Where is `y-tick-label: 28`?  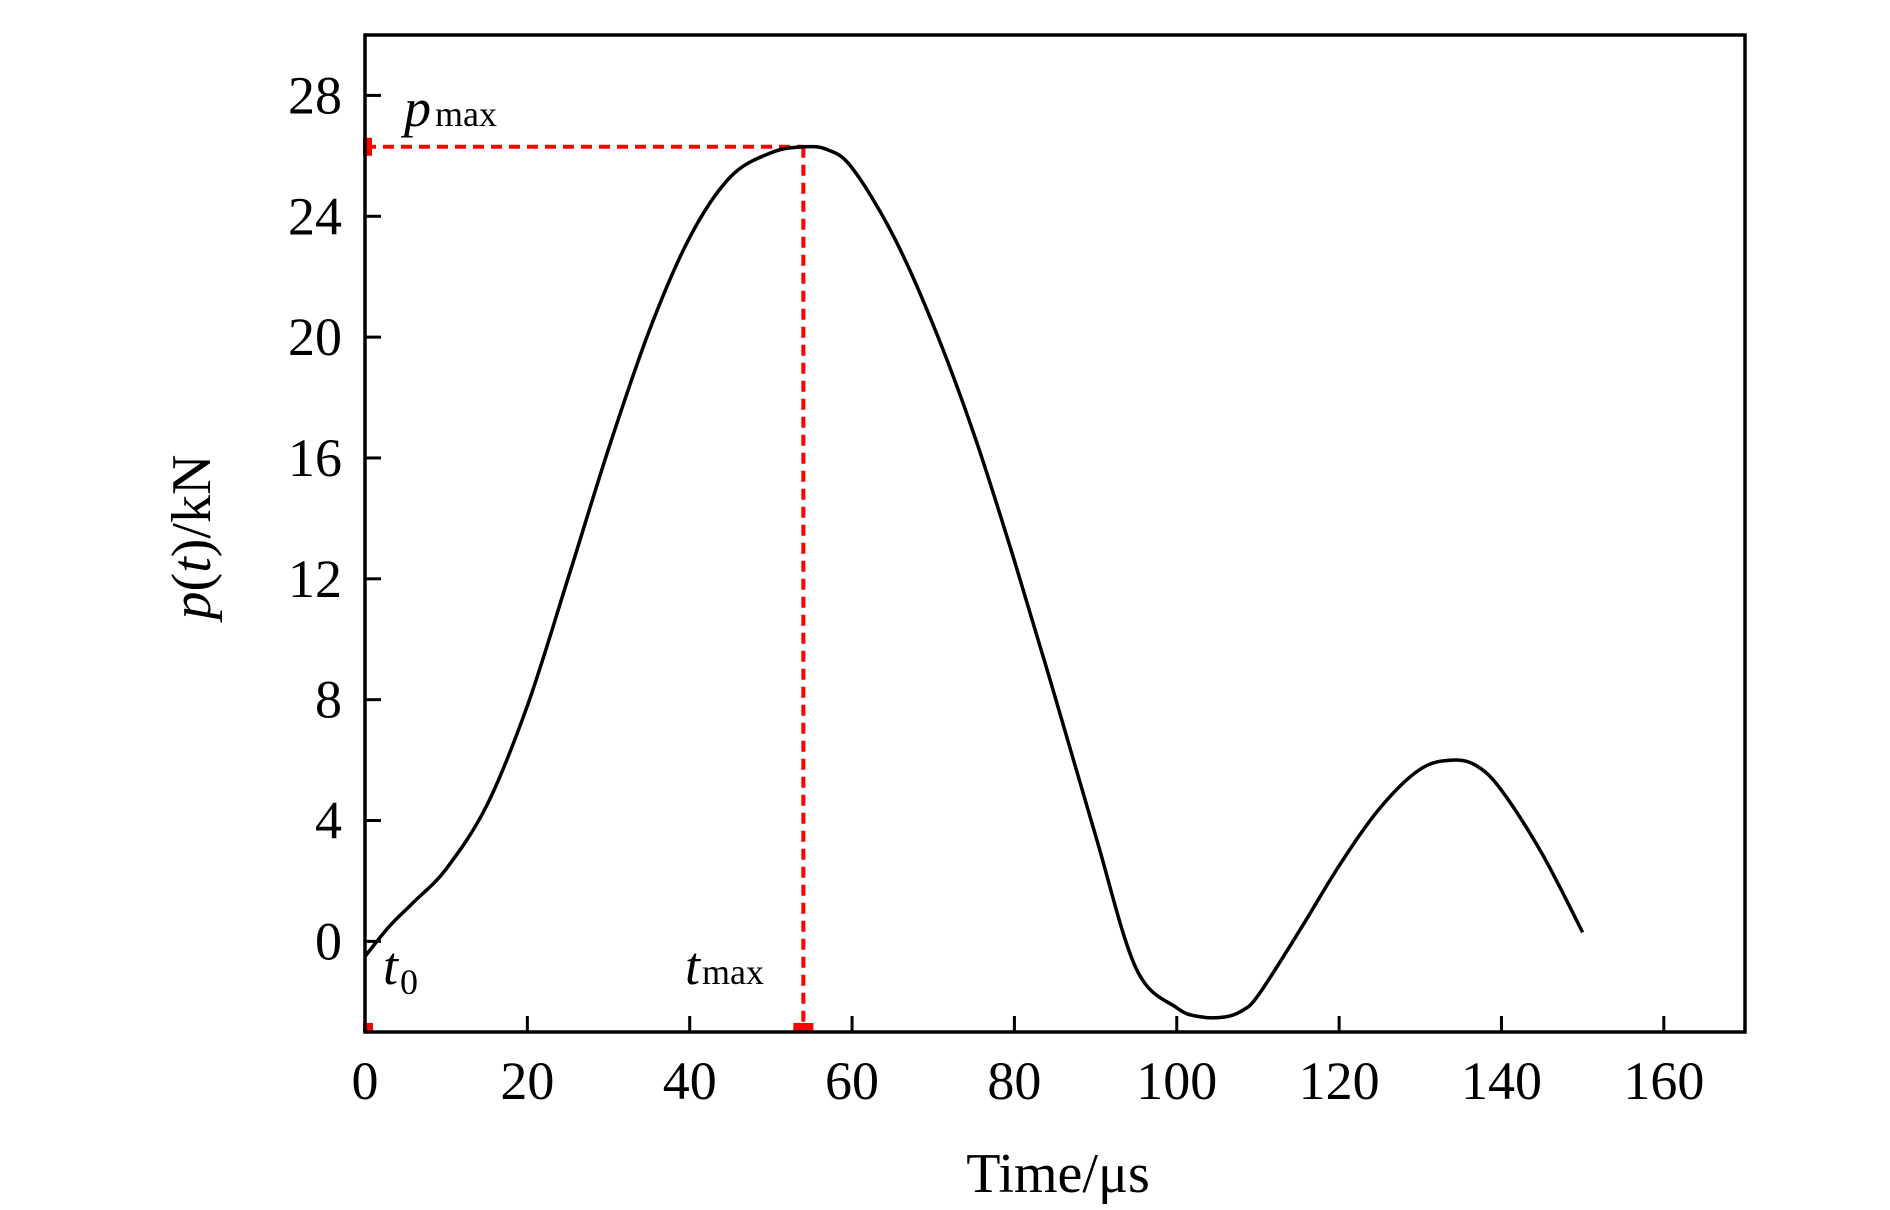
y-tick-label: 28 is located at coordinates (315, 95).